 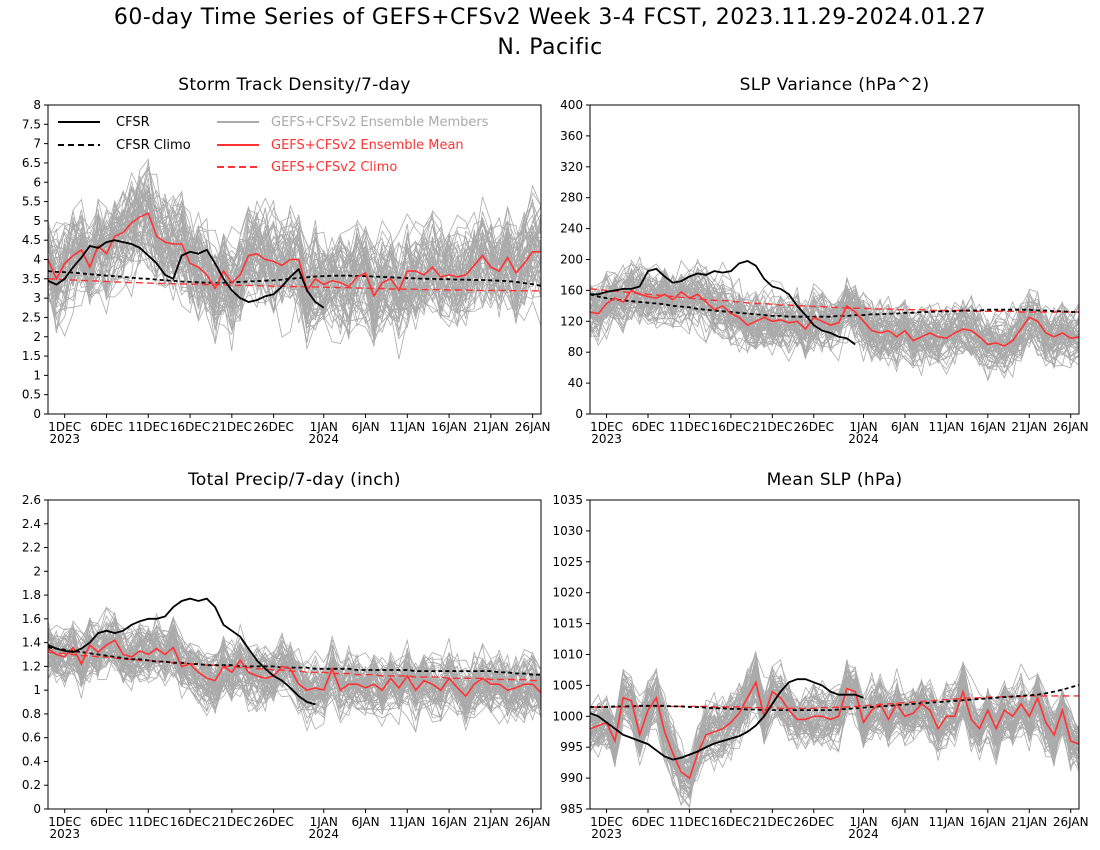 What do you see at coordinates (31, 761) in the screenshot?
I see `y-tick-label: 0.4` at bounding box center [31, 761].